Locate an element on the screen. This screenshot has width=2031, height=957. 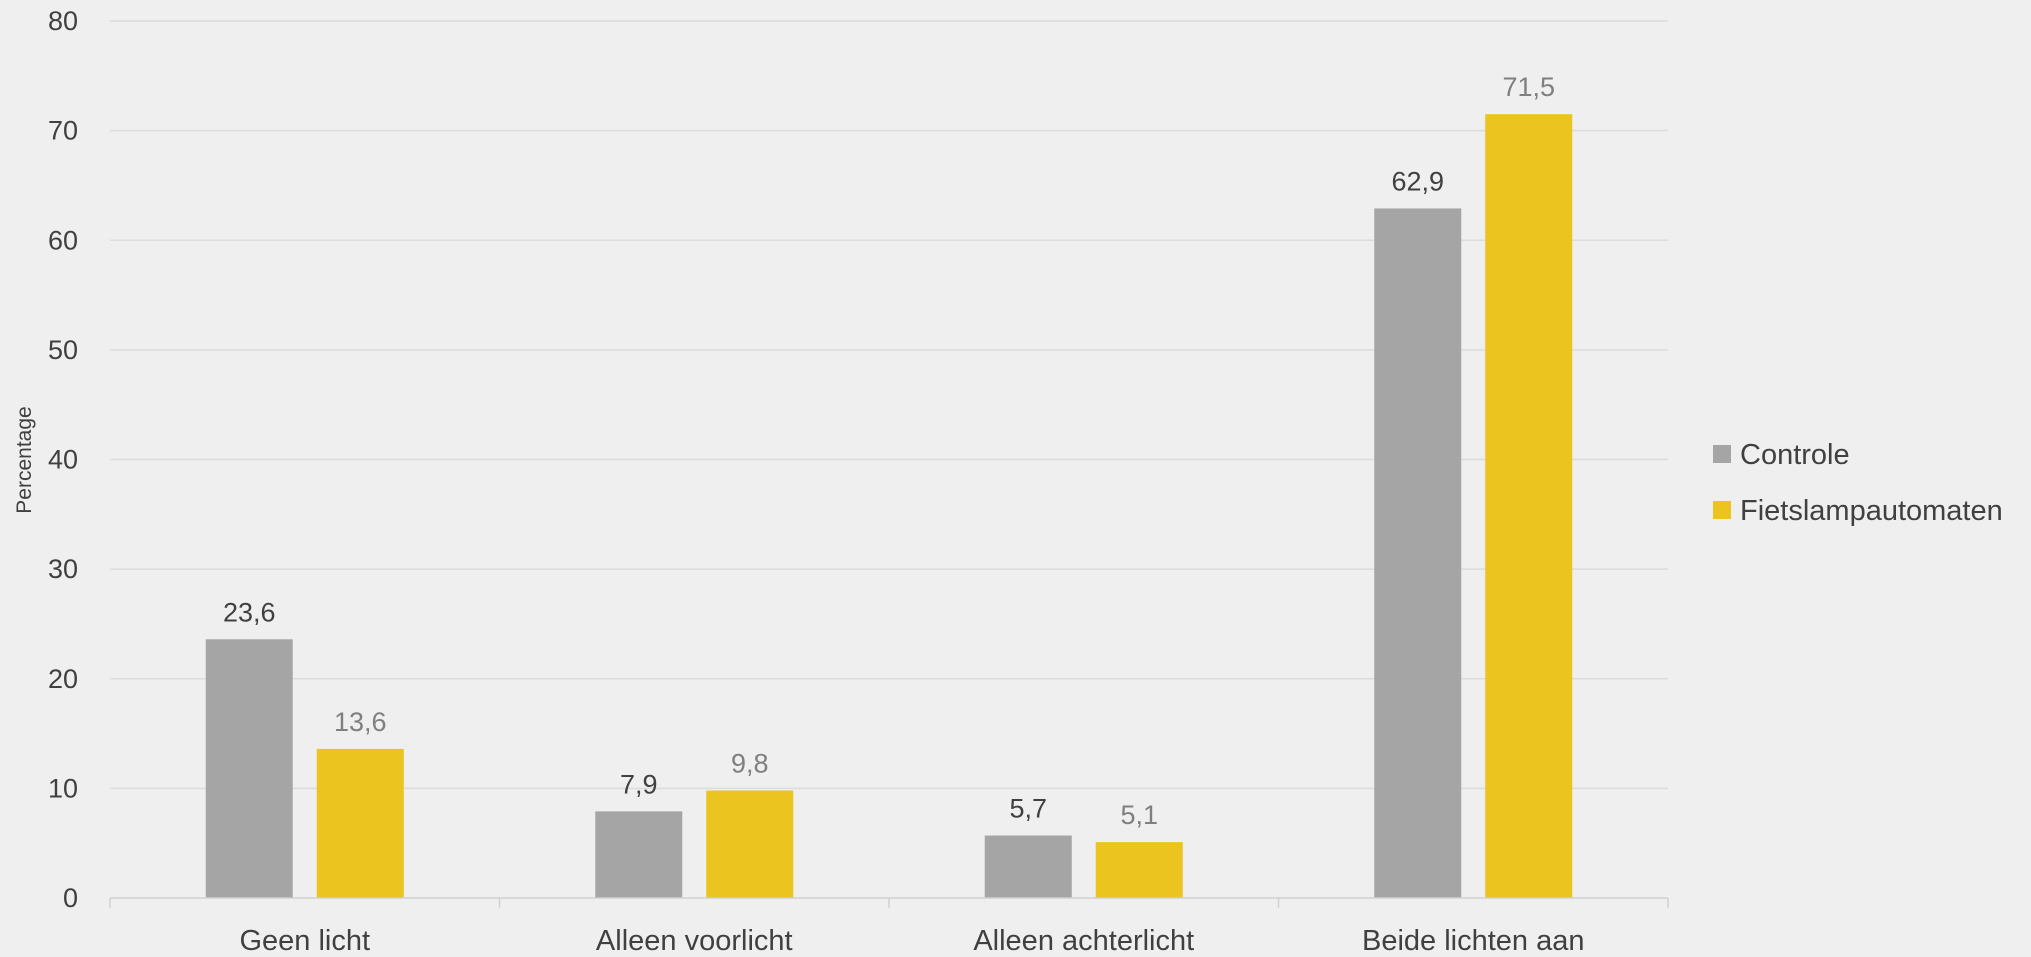
y-tick-label: 80 is located at coordinates (63, 21).